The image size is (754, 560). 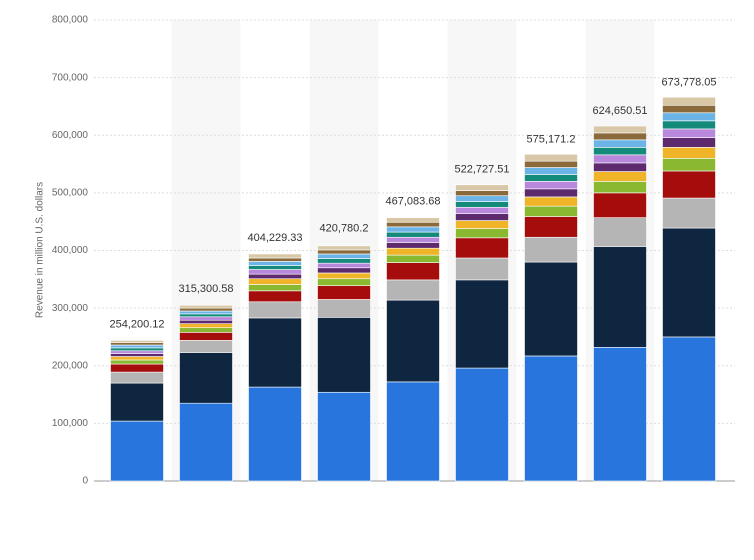 I want to click on total-label: 673,778.05, so click(x=688, y=83).